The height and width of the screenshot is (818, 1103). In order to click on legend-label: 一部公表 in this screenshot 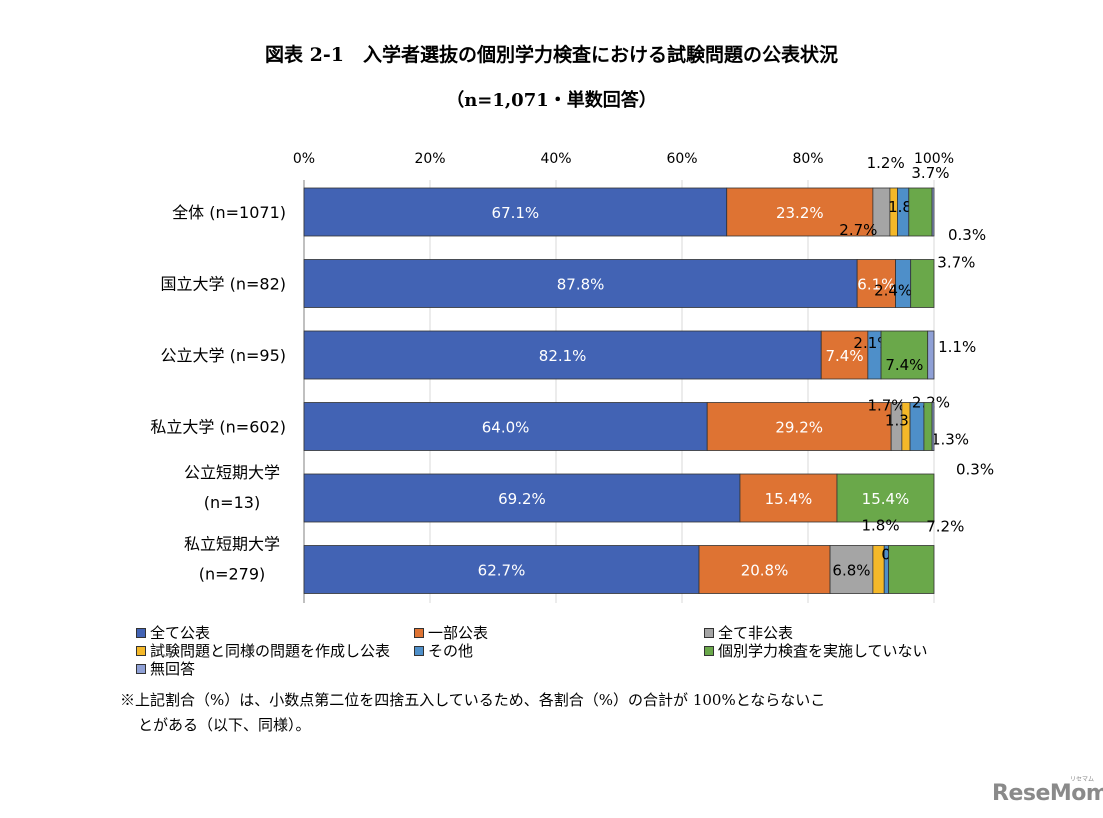, I will do `click(458, 633)`.